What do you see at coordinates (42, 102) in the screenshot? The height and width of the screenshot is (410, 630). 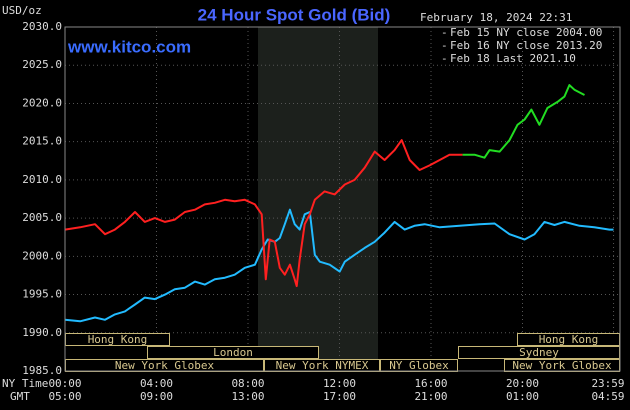 I see `y-tick-label: 2020.0` at bounding box center [42, 102].